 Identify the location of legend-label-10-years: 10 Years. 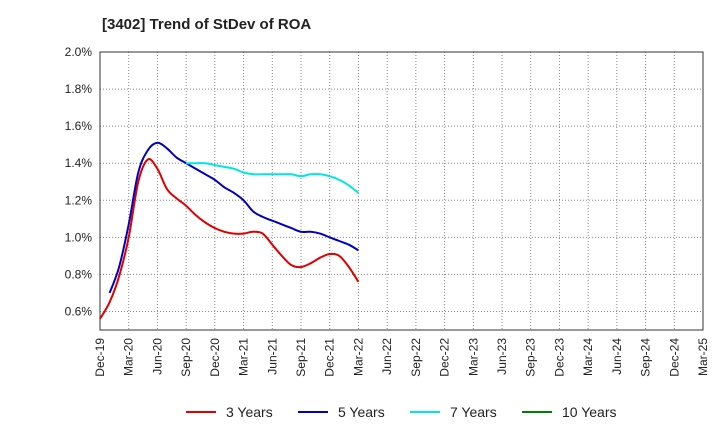
(589, 412).